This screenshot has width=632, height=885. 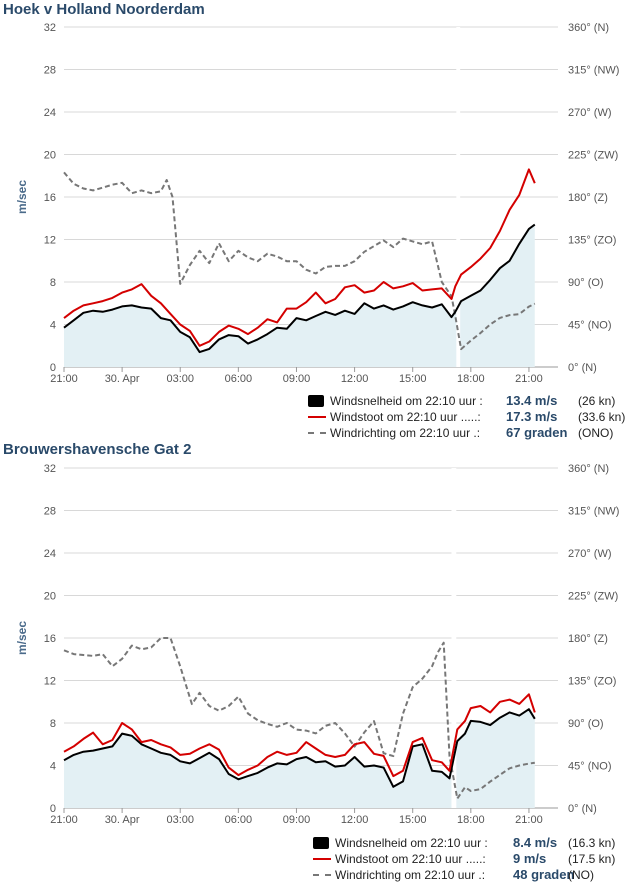 I want to click on series-line-windrichting, so click(x=299, y=718).